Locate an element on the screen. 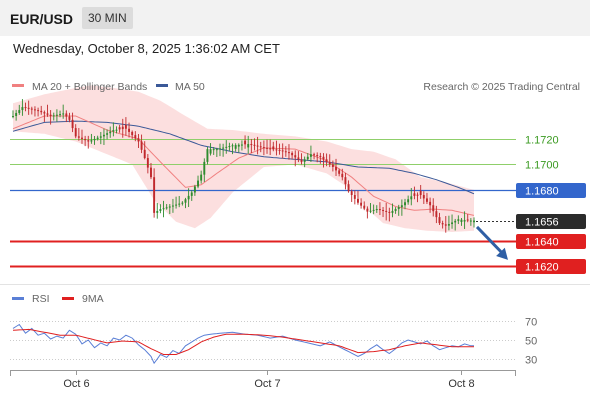 The height and width of the screenshot is (400, 590). credit-text: Research © 2025 Trading Central is located at coordinates (501, 87).